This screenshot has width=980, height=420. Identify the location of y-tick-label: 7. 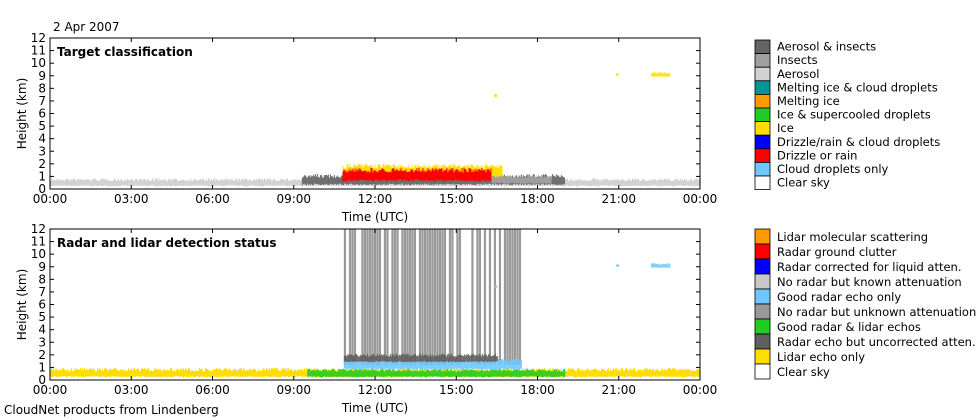
(42, 101).